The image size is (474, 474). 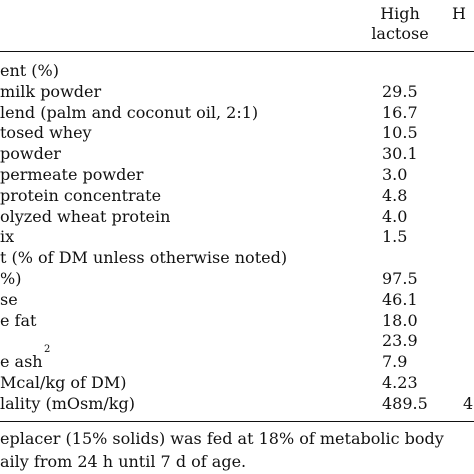 I want to click on table-row: ix 1.5, so click(x=237, y=236).